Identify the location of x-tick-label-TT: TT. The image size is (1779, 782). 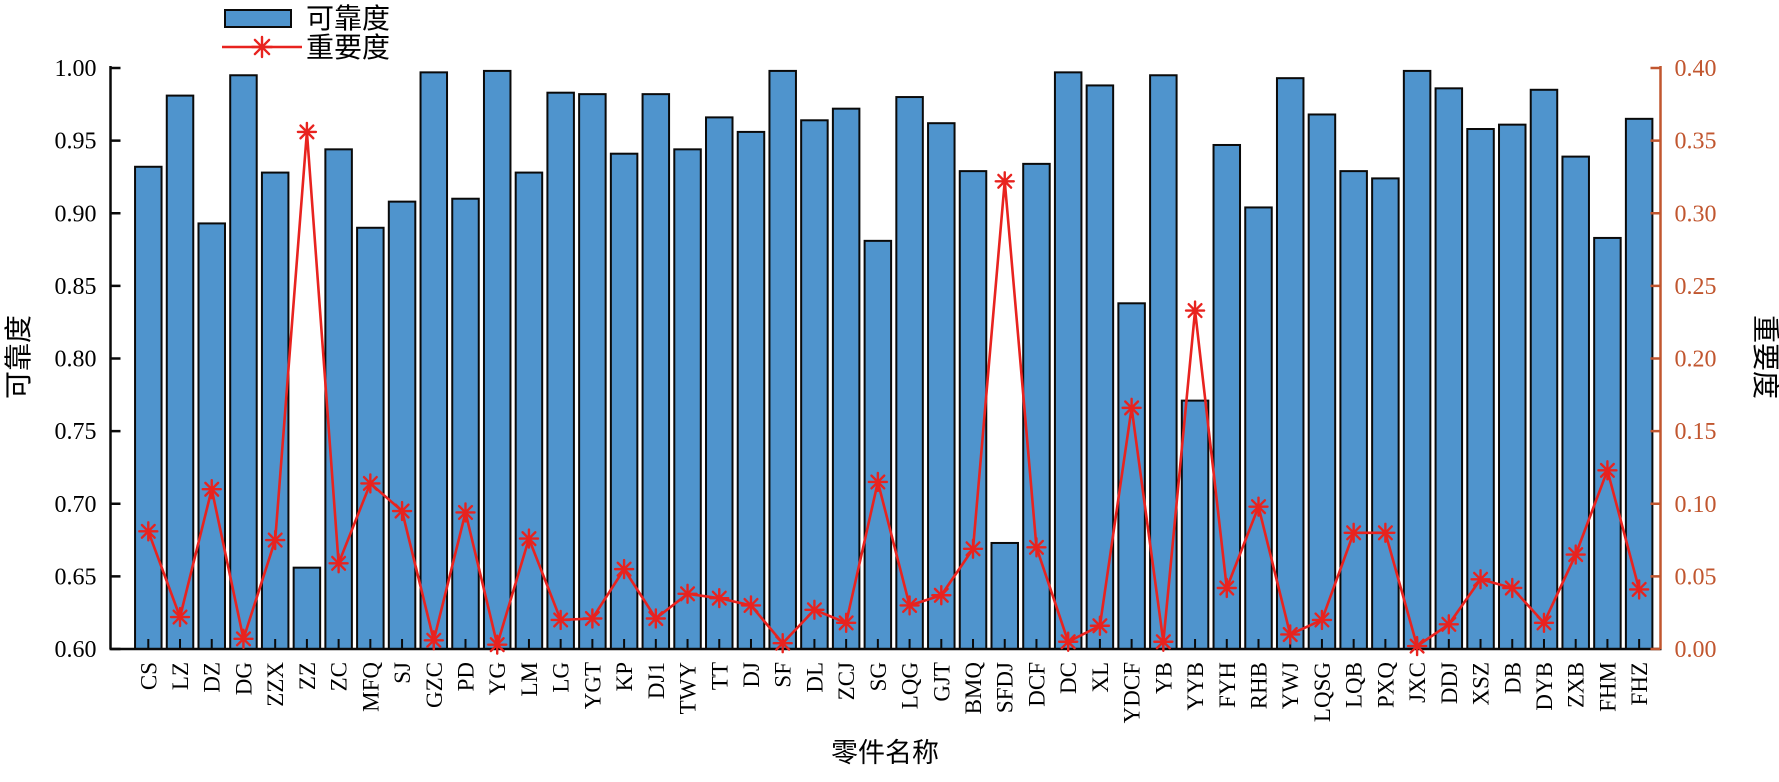
(719, 676).